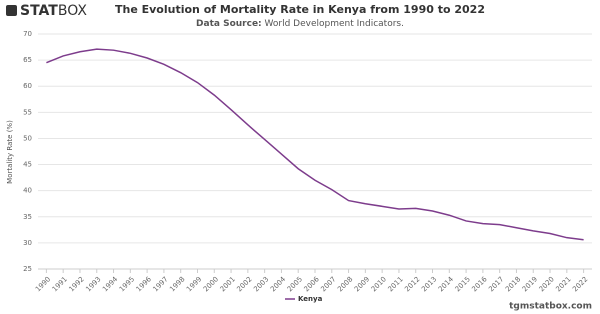 The width and height of the screenshot is (600, 314). I want to click on x-tick-label: 2020, so click(547, 284).